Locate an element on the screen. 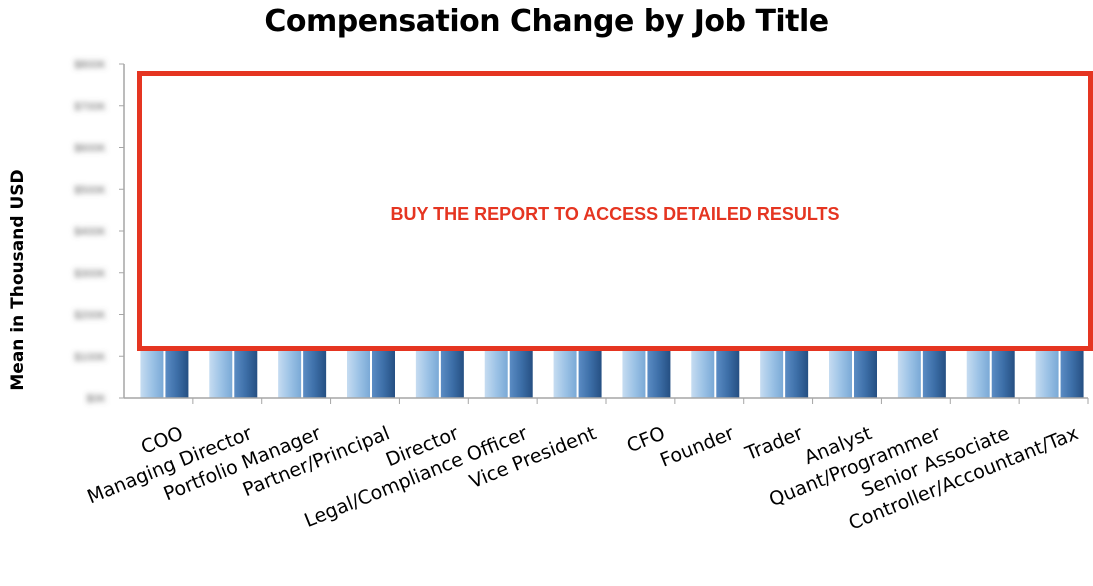 This screenshot has height=586, width=1093. y-tick-label: $400K is located at coordinates (90, 232).